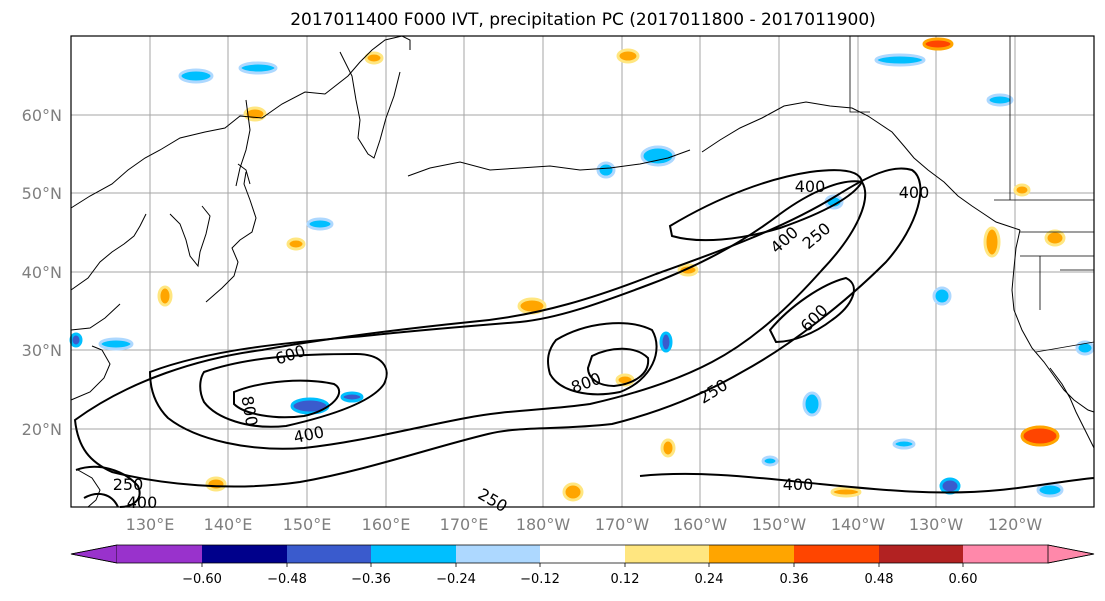 This screenshot has height=601, width=1105. What do you see at coordinates (859, 74) in the screenshot?
I see `alaska-canada-border` at bounding box center [859, 74].